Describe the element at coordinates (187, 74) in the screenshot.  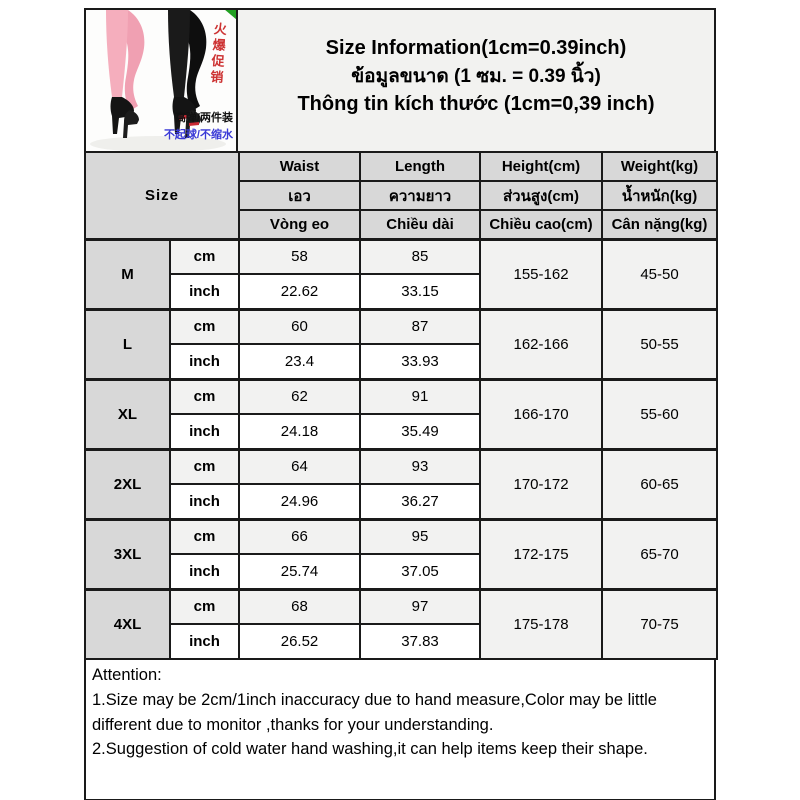
I see `black-leggings` at that location.